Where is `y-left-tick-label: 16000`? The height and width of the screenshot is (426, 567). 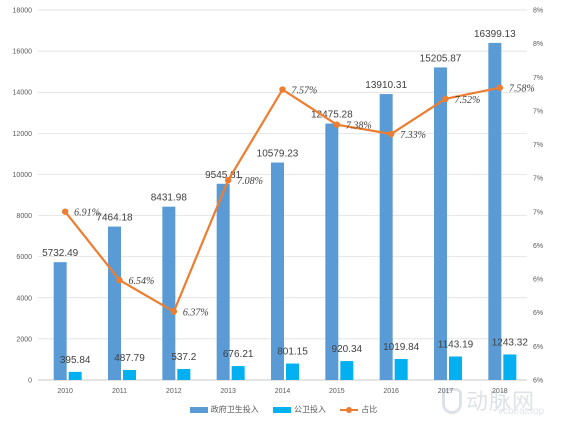 y-left-tick-label: 16000 is located at coordinates (23, 52).